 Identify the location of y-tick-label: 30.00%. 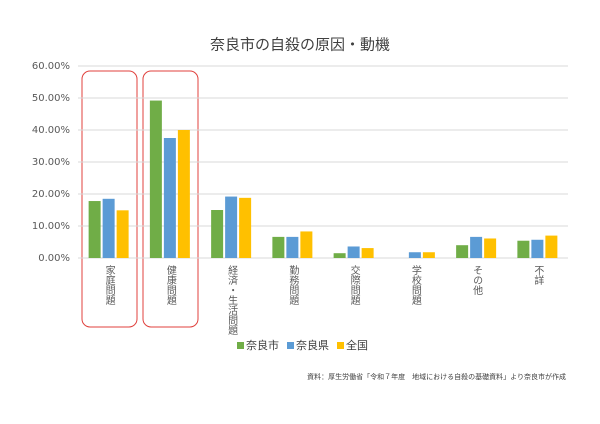
(51, 162).